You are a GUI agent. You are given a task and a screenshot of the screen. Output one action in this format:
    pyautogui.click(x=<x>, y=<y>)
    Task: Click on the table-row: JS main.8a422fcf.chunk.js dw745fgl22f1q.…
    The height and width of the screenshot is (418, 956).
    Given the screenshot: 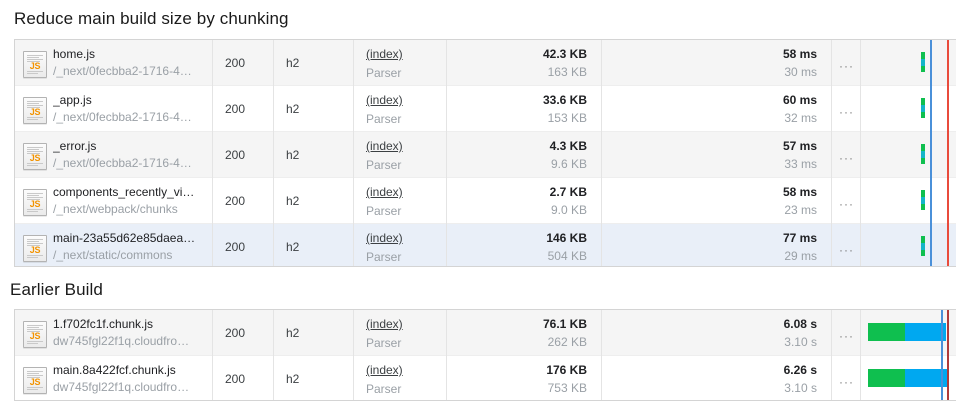 What is the action you would take?
    pyautogui.click(x=485, y=378)
    